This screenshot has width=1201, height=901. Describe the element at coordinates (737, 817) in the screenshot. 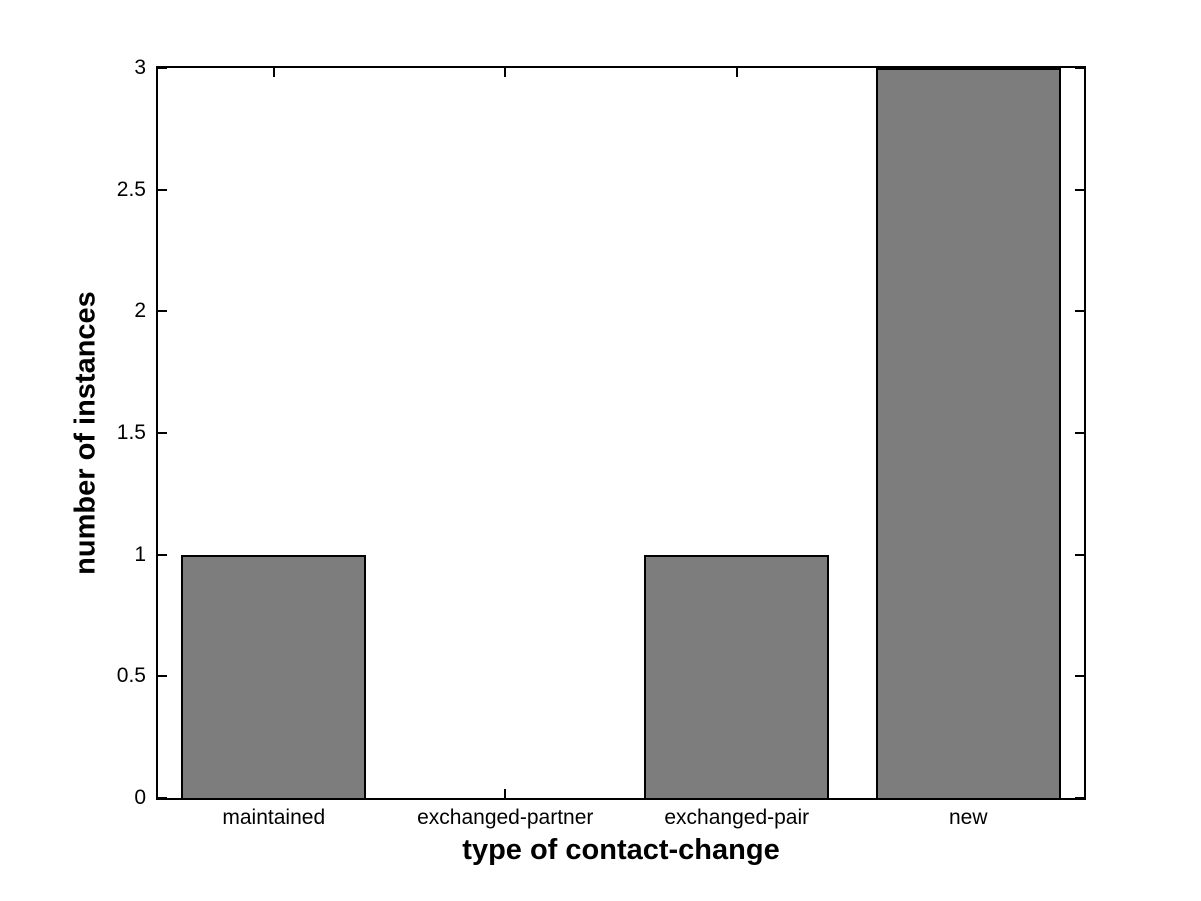

I see `x-category-label-exchanged-pair: exchanged-pair` at that location.